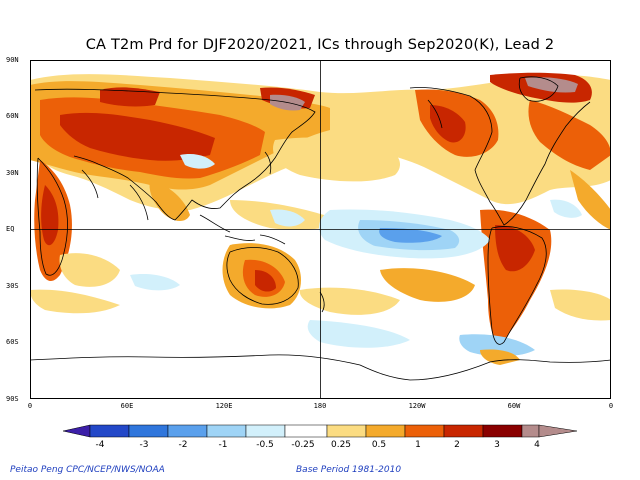  What do you see at coordinates (303, 445) in the screenshot?
I see `colorbar-label: -0.25` at bounding box center [303, 445].